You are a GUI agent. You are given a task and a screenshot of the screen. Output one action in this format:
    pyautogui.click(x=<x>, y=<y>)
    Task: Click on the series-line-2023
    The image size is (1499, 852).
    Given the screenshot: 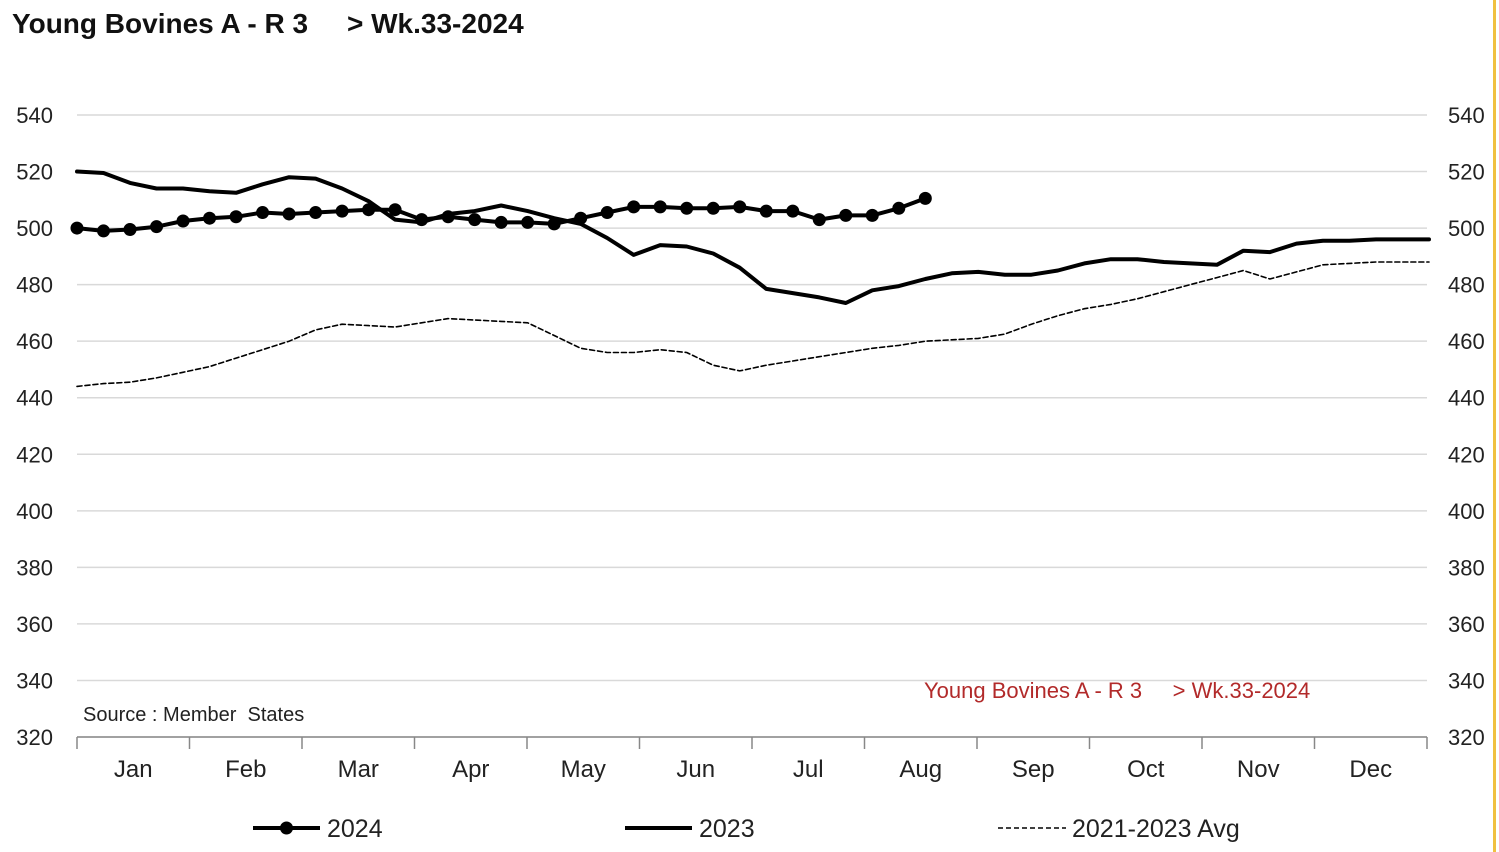 What is the action you would take?
    pyautogui.click(x=753, y=237)
    